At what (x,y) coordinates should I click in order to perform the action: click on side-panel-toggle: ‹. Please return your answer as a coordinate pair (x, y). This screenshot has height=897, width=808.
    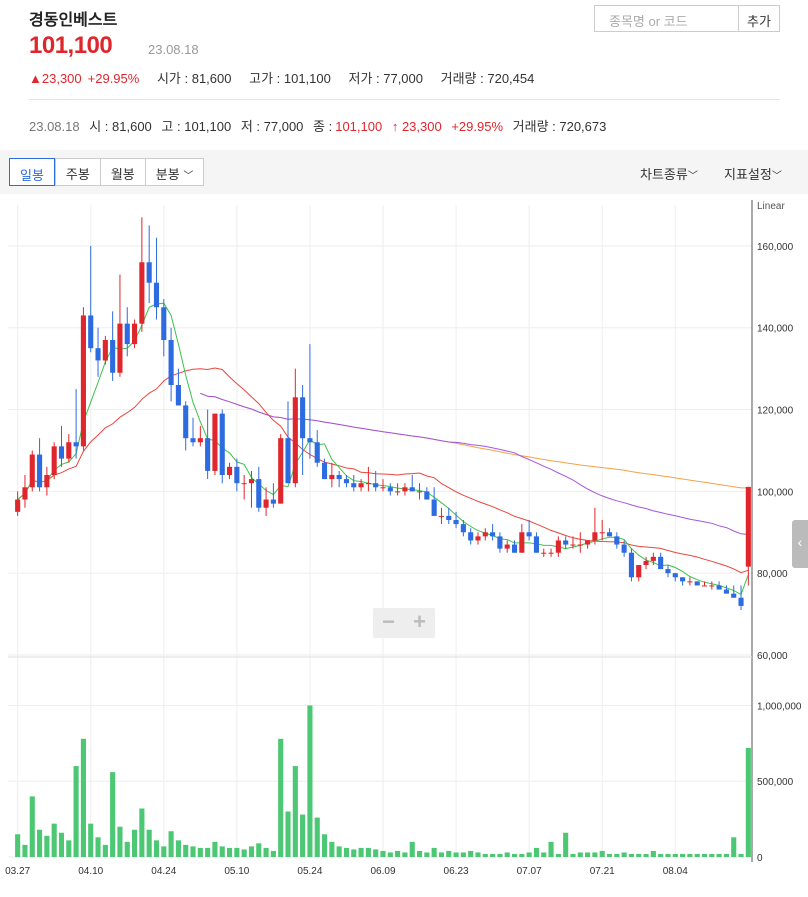
    Looking at the image, I should click on (800, 544).